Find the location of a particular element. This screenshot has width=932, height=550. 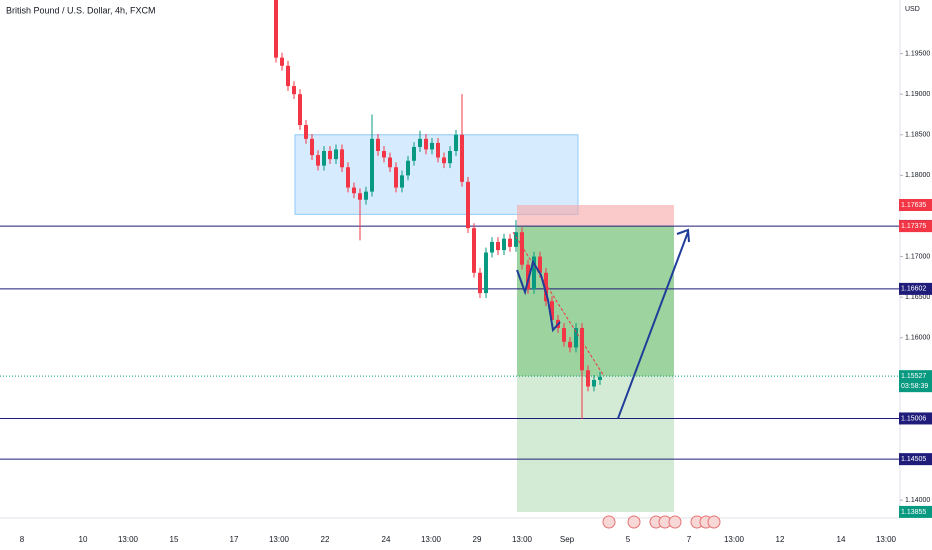

stop-zone is located at coordinates (595, 215).